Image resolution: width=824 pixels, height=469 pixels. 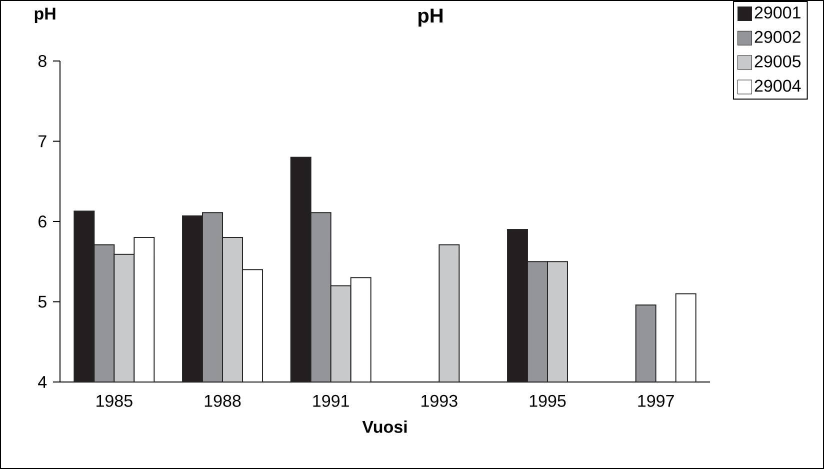 What do you see at coordinates (42, 221) in the screenshot?
I see `y-tick-label: 6` at bounding box center [42, 221].